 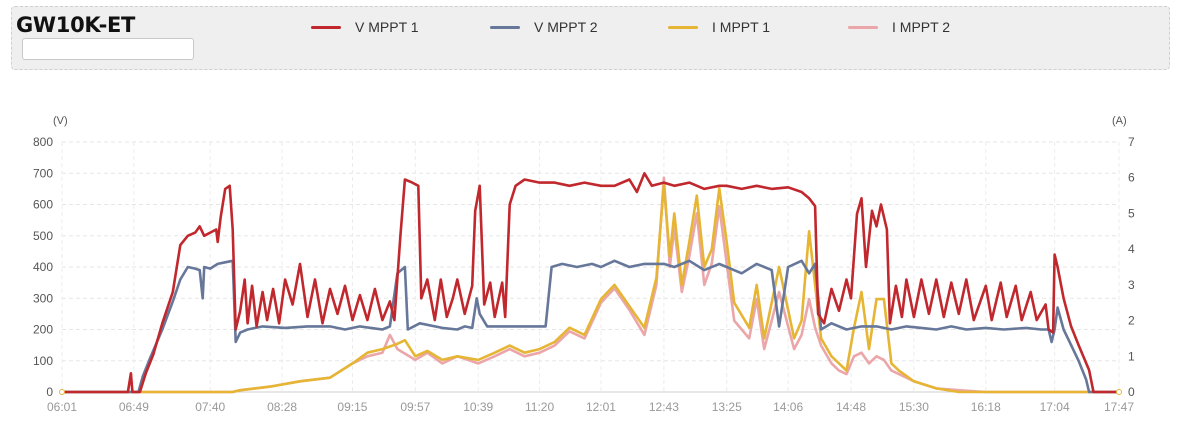 I want to click on y-right-tick-label: 5, so click(x=1131, y=213).